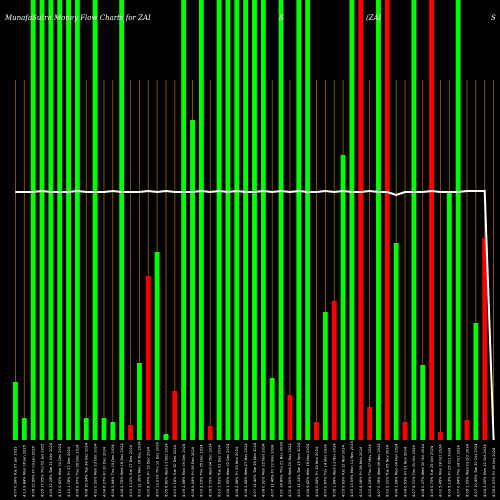 This screenshot has height=500, width=500. Describe the element at coordinates (140, 469) in the screenshot. I see `tick-label-14: 4.02 12.36% Mon 16 Dec 2024` at that location.